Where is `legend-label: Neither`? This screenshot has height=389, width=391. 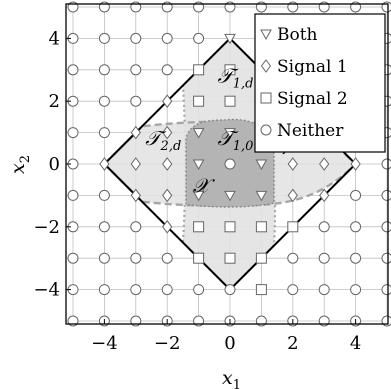
legend-label: Neither is located at coordinates (310, 131).